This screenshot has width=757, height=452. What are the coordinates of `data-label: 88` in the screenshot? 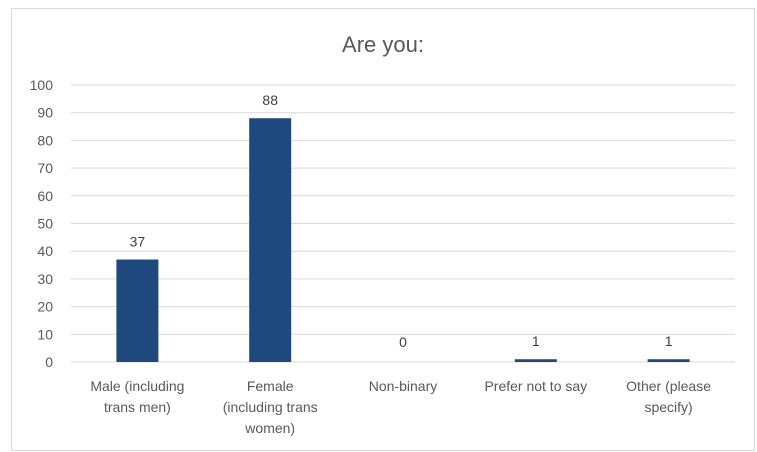 It's located at (270, 100).